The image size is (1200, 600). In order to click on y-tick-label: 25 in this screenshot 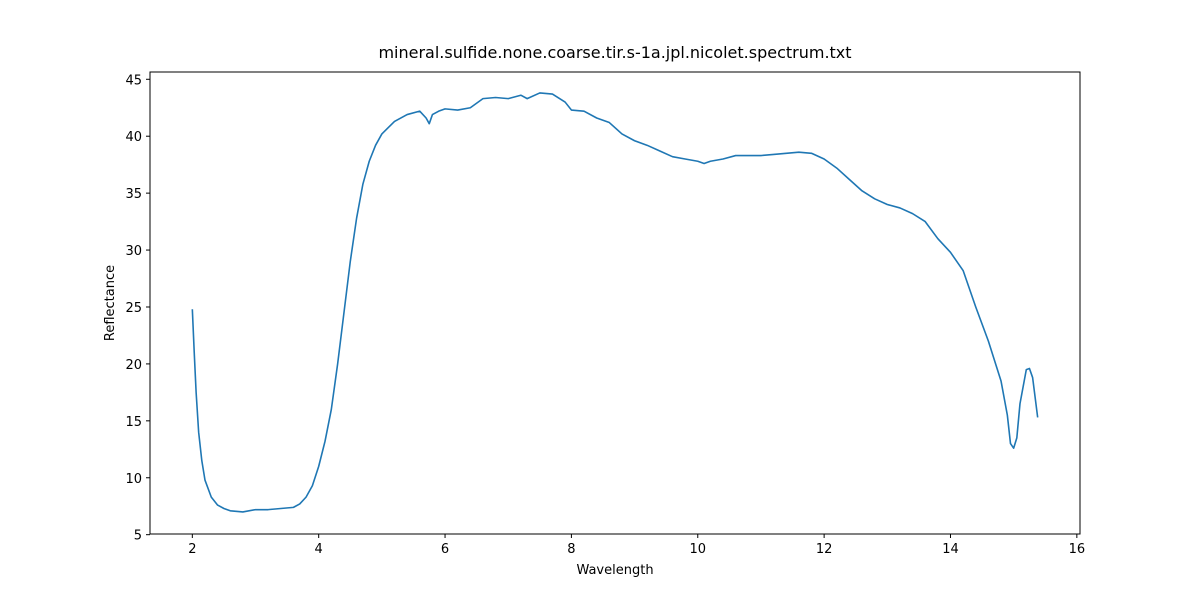, I will do `click(133, 308)`.